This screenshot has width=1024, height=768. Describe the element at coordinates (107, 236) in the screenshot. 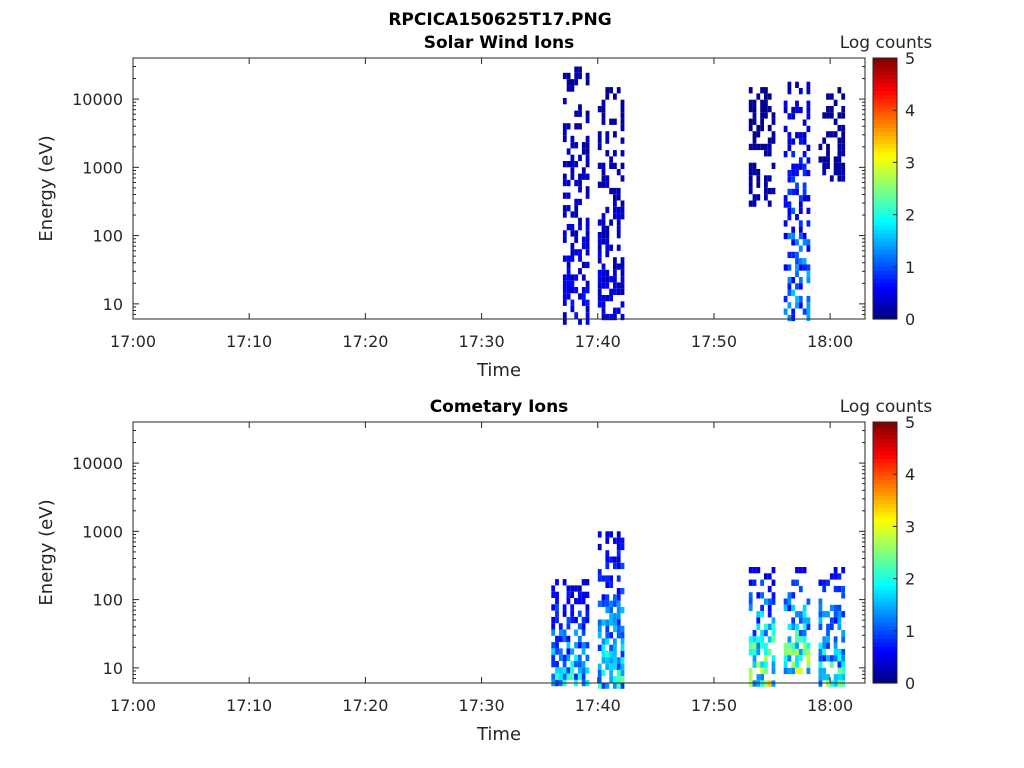

I see `y-tick-label: 100` at that location.